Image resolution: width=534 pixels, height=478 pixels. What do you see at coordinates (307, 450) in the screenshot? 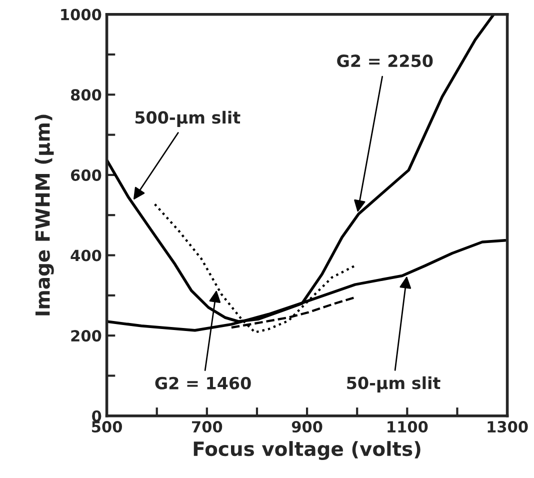
I see `x-axis-title: Focus voltage (volts)` at bounding box center [307, 450].